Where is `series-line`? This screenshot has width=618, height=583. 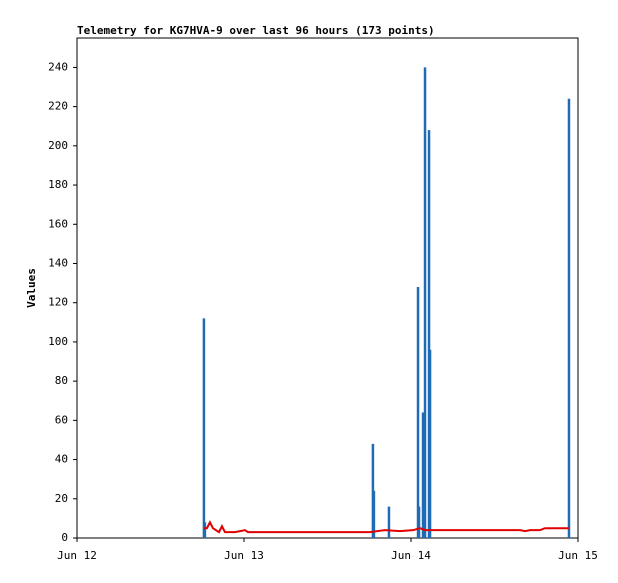 series-line is located at coordinates (386, 527).